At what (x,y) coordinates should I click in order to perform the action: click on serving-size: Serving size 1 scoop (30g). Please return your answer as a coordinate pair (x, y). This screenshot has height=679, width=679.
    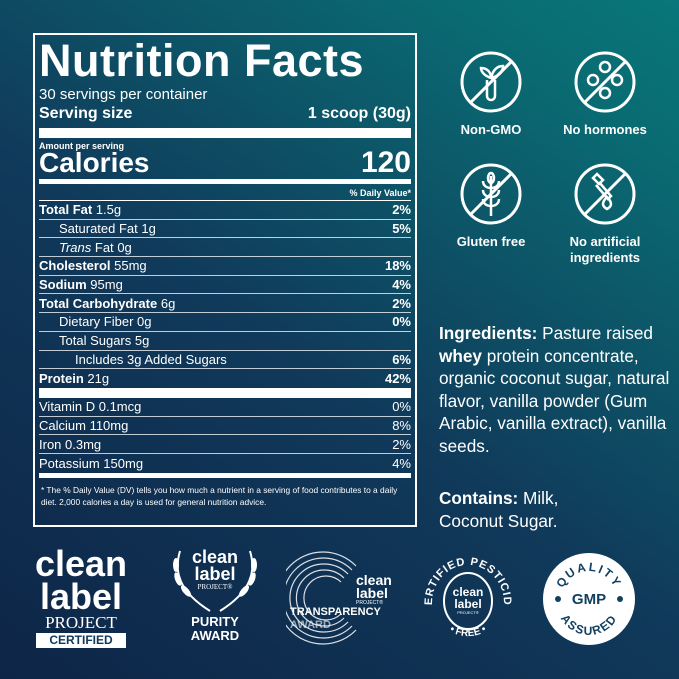
    Looking at the image, I should click on (225, 114).